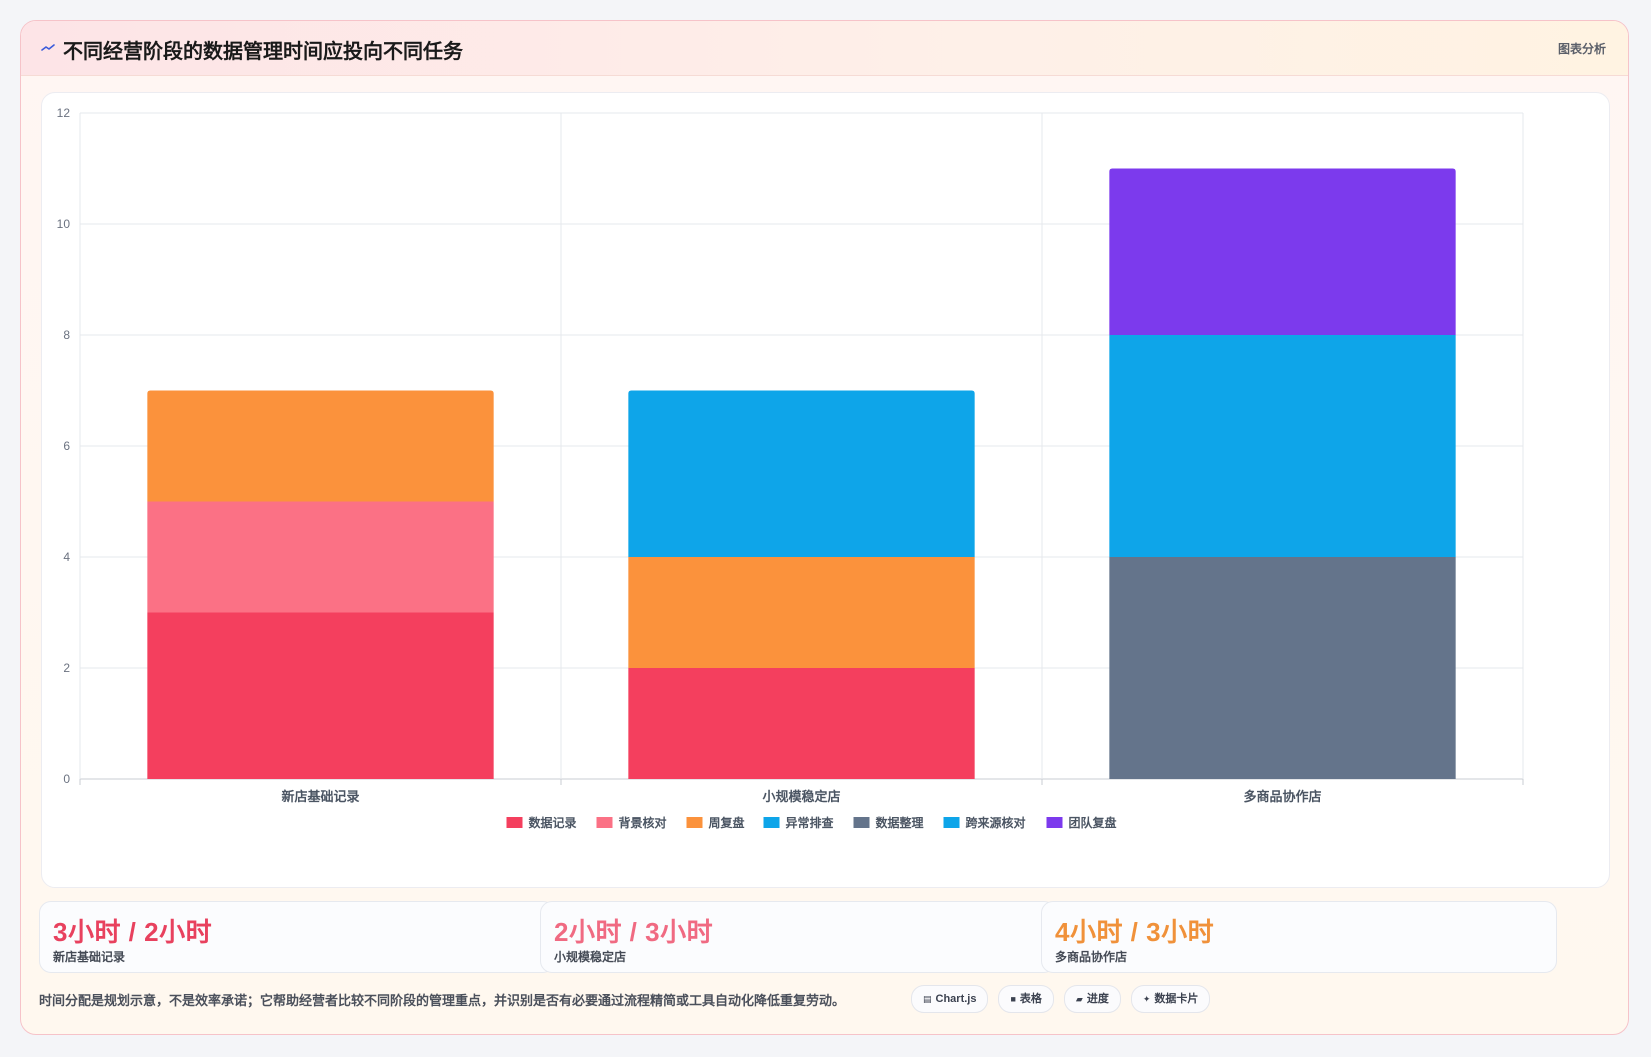 The height and width of the screenshot is (1057, 1651). I want to click on legend-label: 异常排查, so click(810, 822).